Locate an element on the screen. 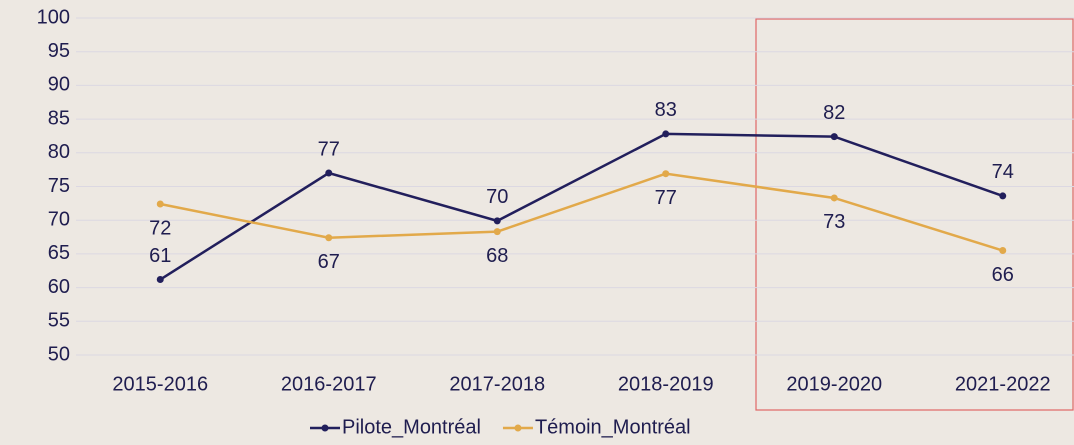  y-tick-label: 95 is located at coordinates (59, 51).